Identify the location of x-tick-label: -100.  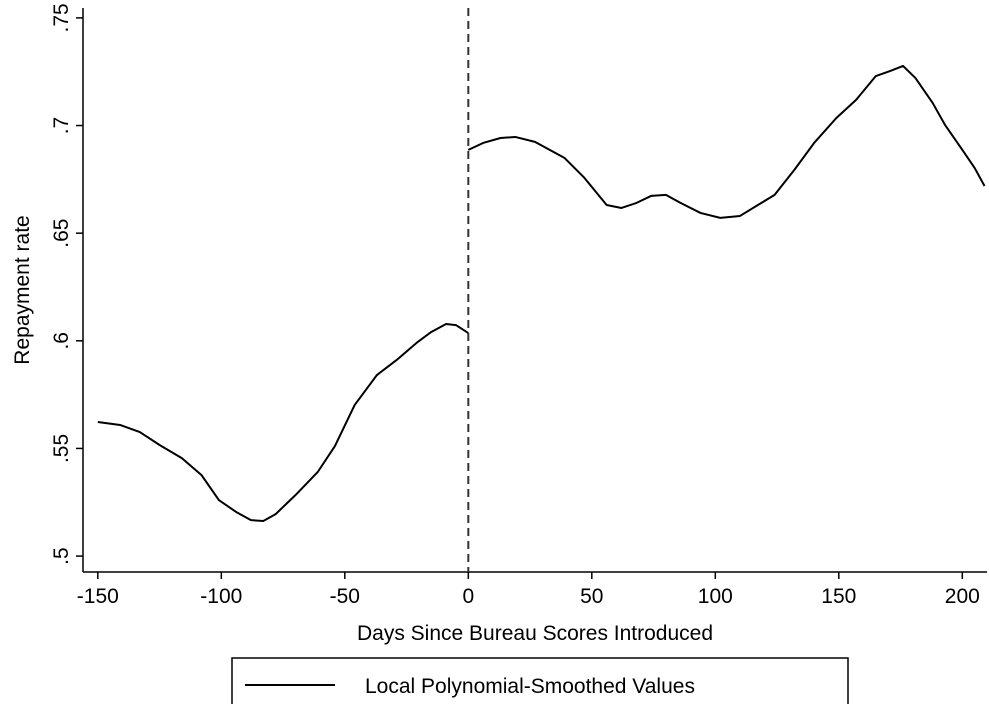
(221, 596).